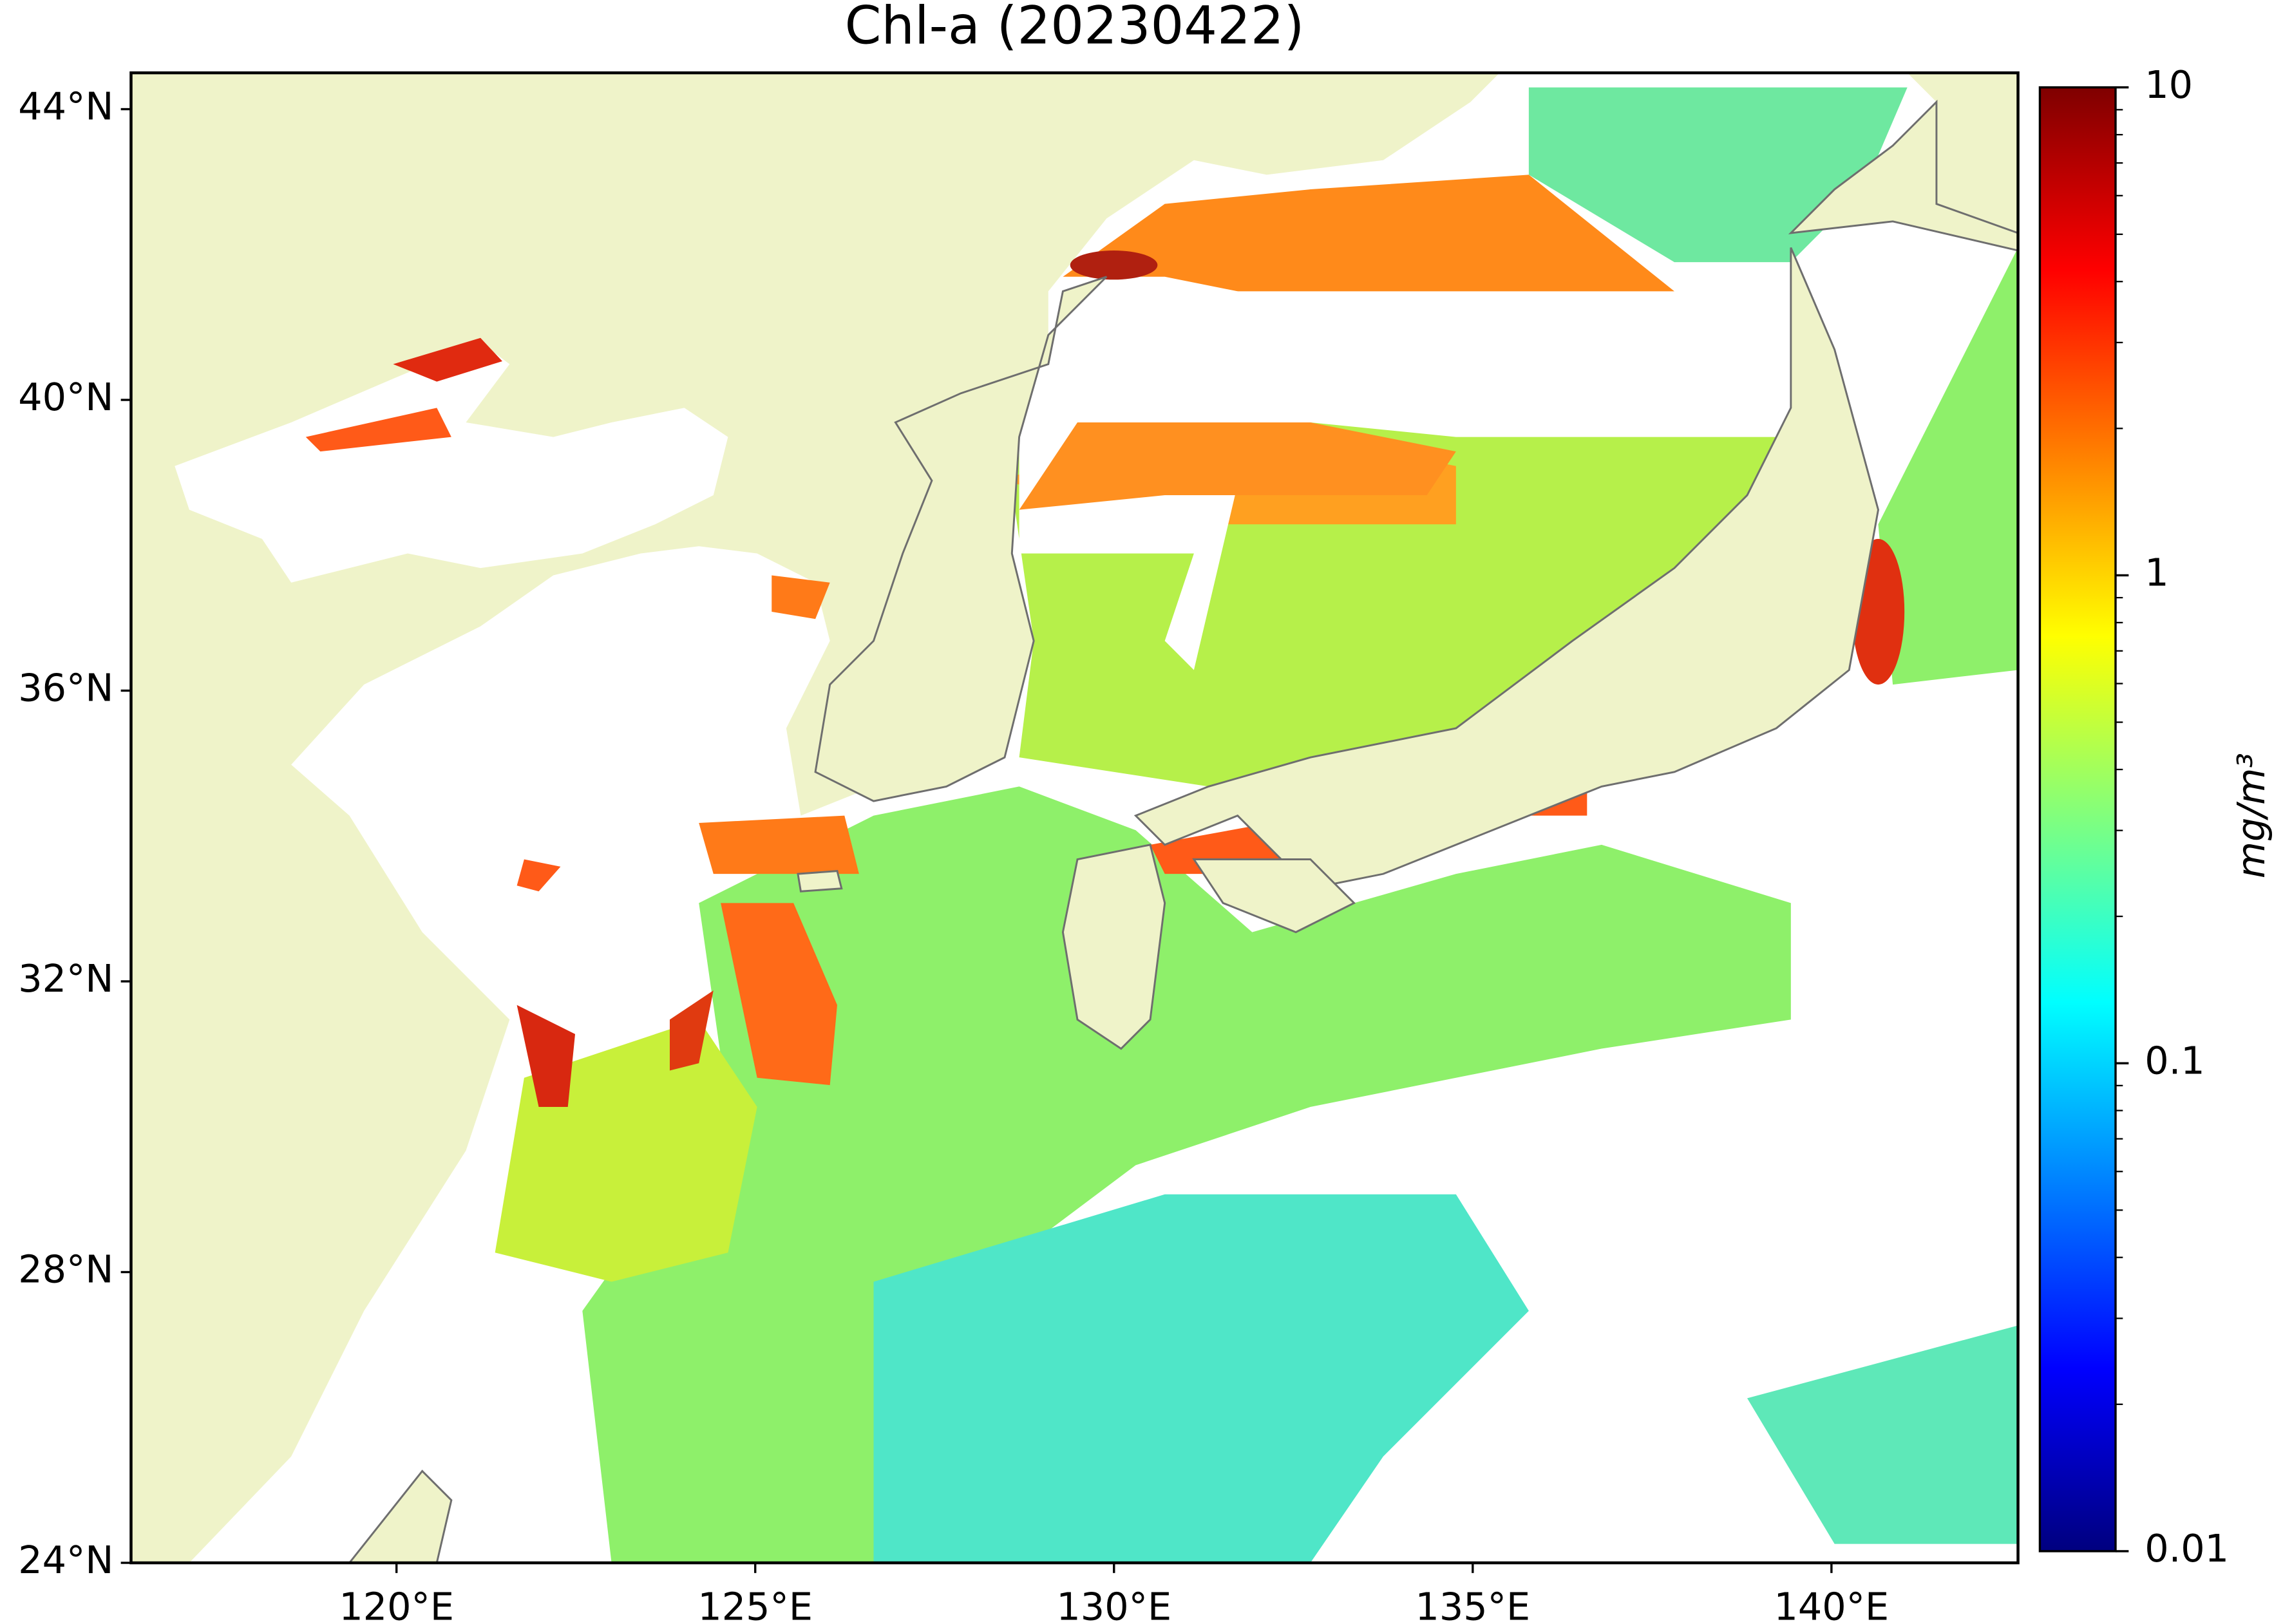  I want to click on hokkaido, so click(1903, 176).